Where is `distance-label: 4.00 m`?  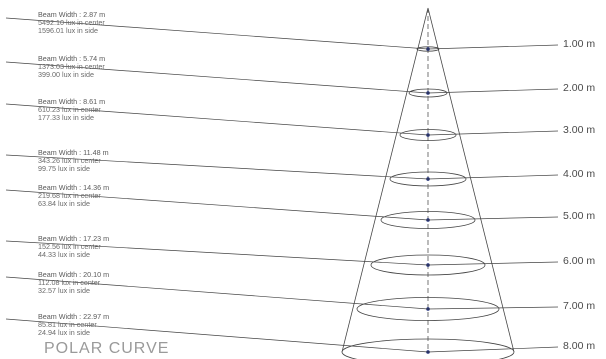
distance-label: 4.00 m is located at coordinates (579, 174).